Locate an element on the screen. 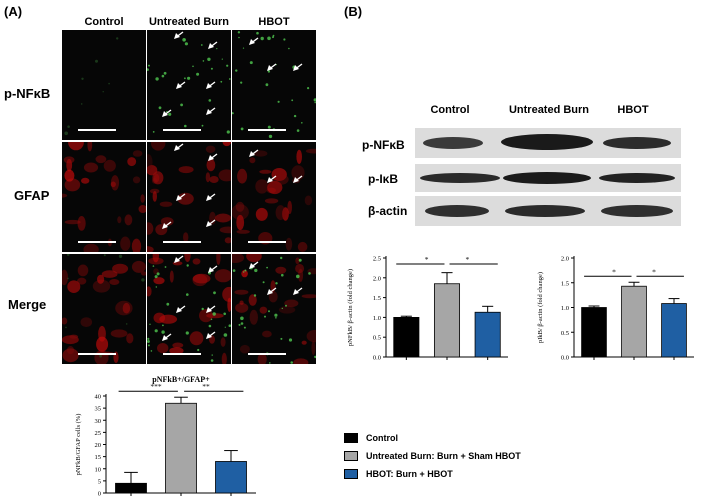 This screenshot has width=717, height=499. blot-strip-bactin is located at coordinates (548, 211).